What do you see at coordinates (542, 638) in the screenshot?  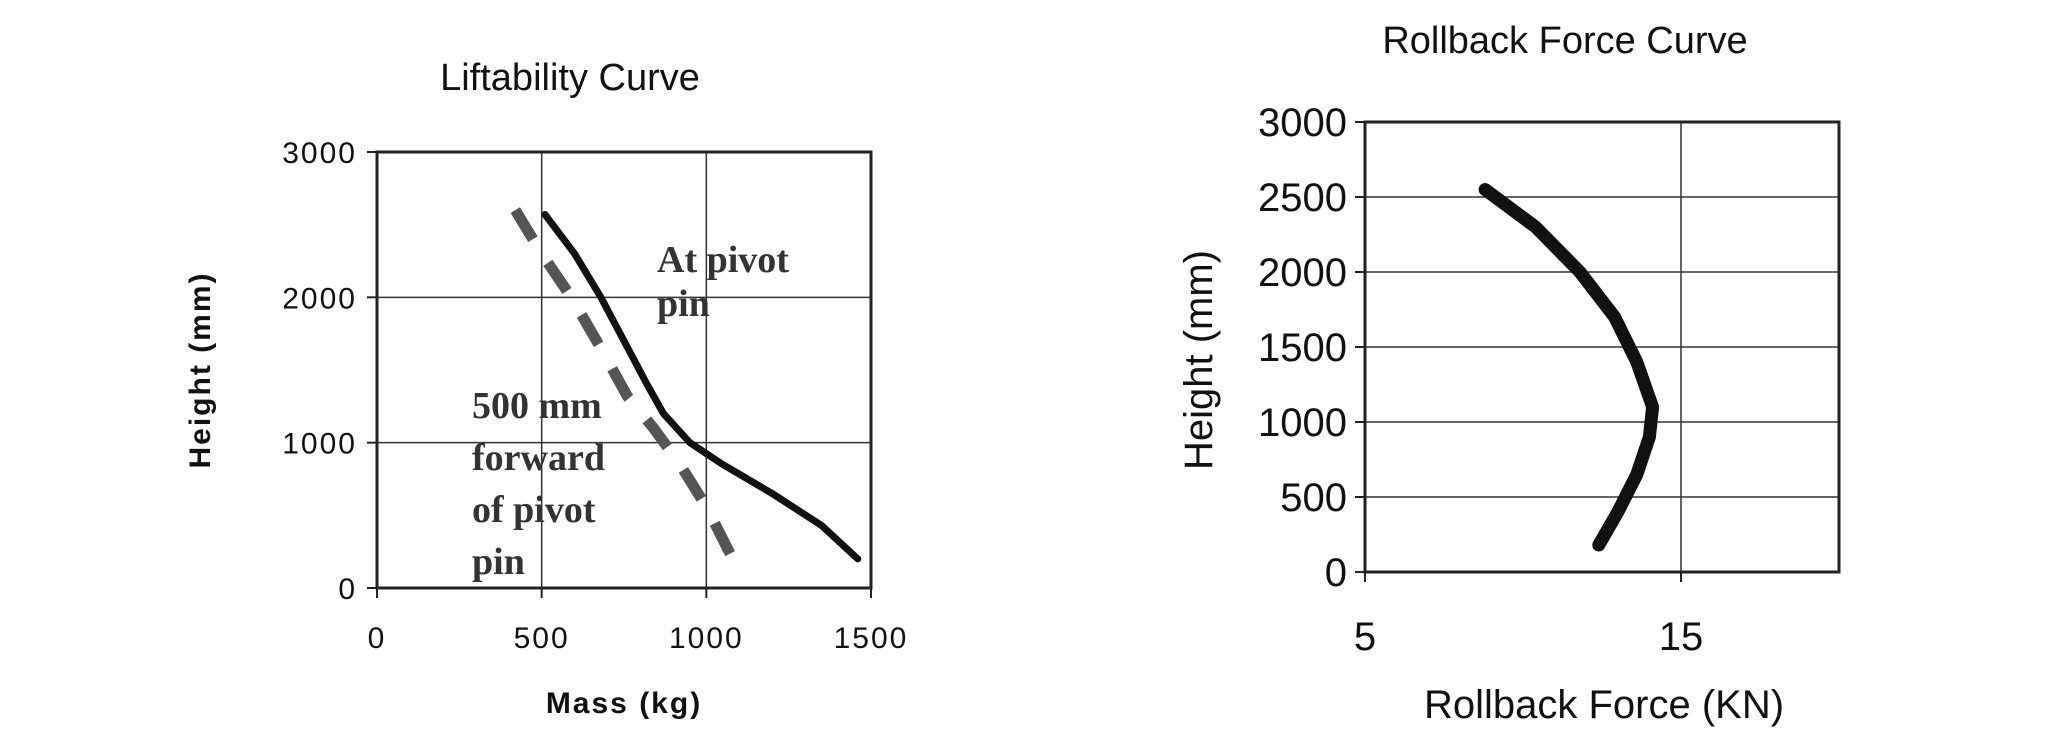 I see `c1-x-tick-500: 500` at bounding box center [542, 638].